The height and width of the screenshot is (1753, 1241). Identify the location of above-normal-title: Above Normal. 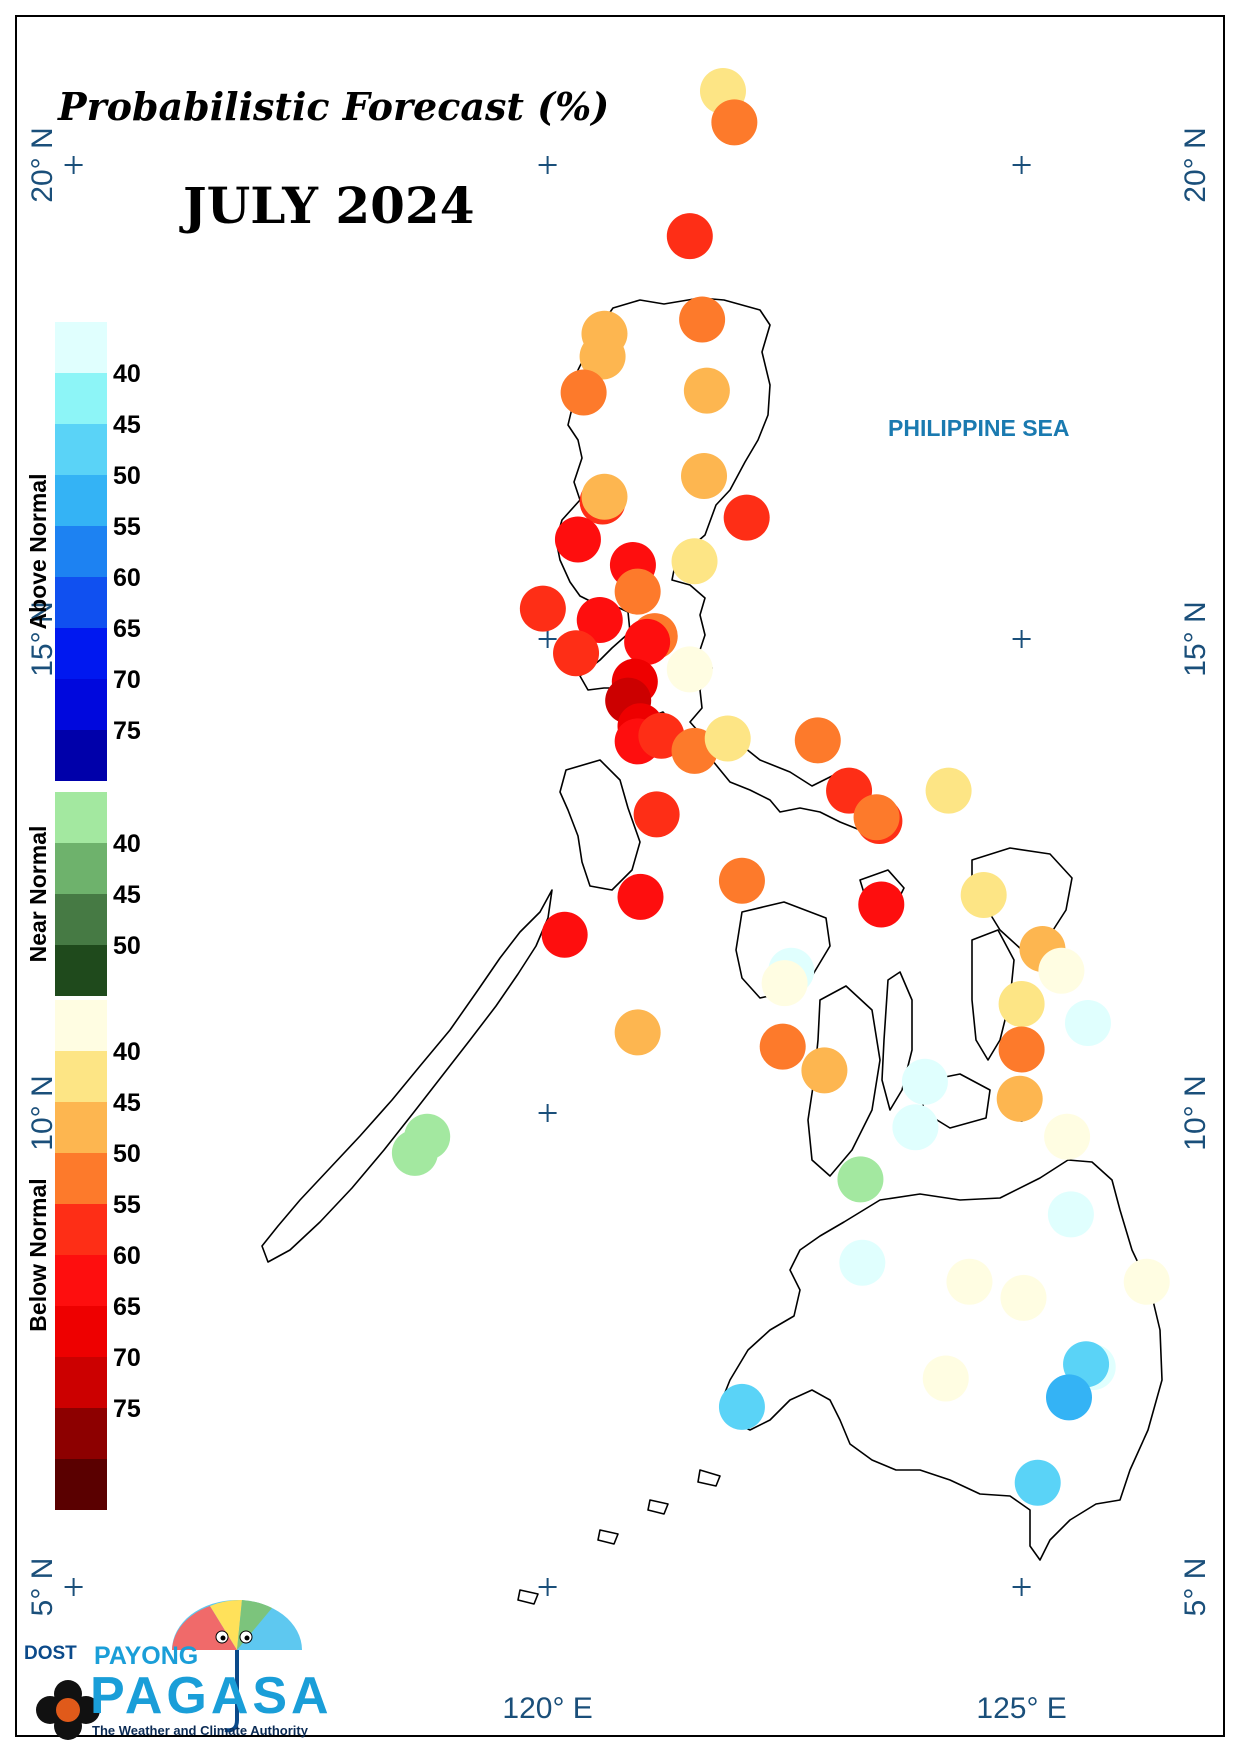
(38, 552).